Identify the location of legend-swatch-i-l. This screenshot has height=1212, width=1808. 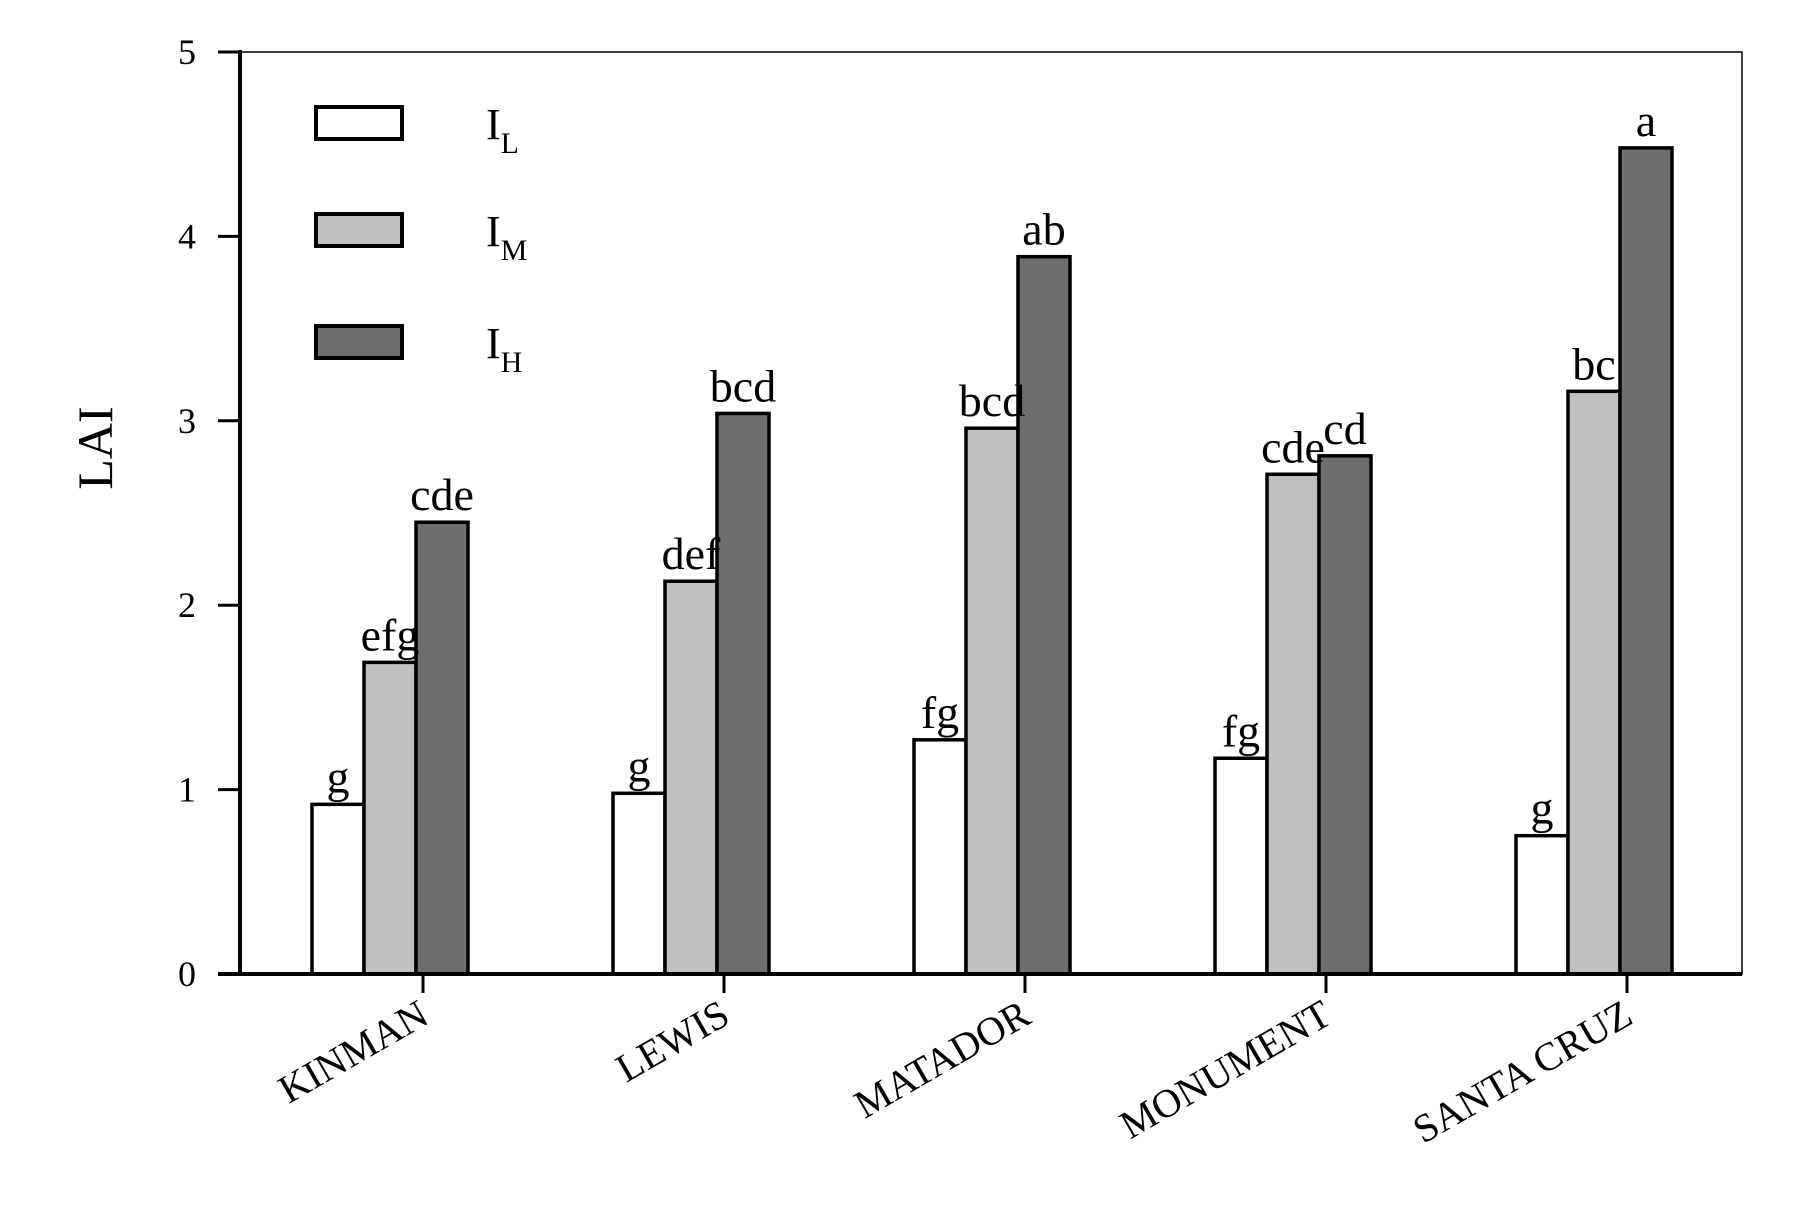
(359, 123).